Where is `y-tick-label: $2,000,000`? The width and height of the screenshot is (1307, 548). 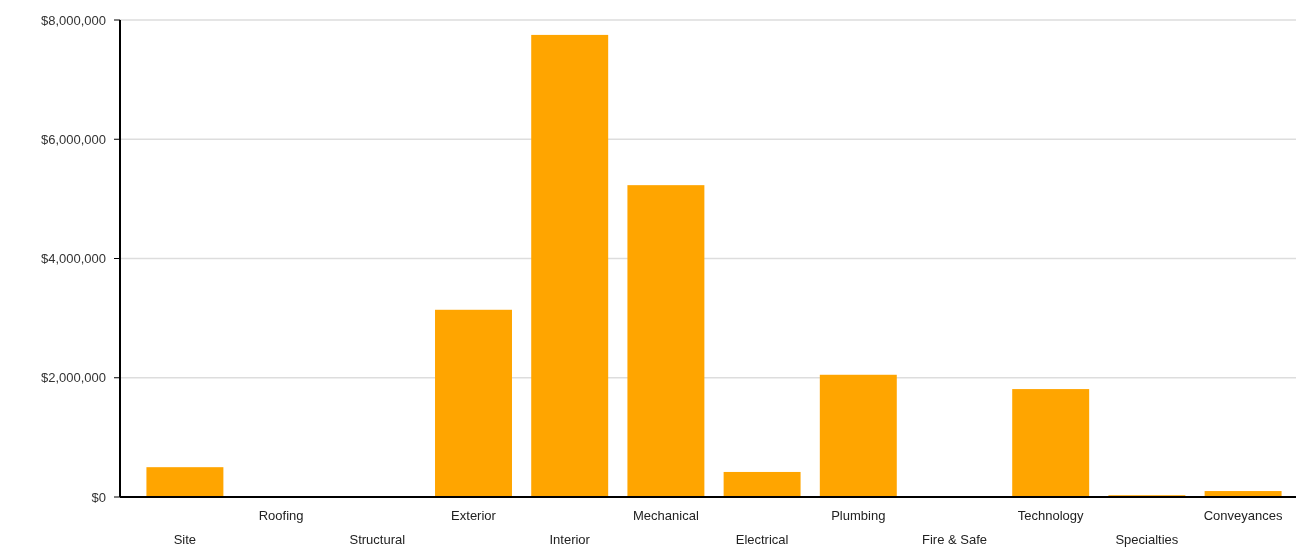 y-tick-label: $2,000,000 is located at coordinates (73, 378).